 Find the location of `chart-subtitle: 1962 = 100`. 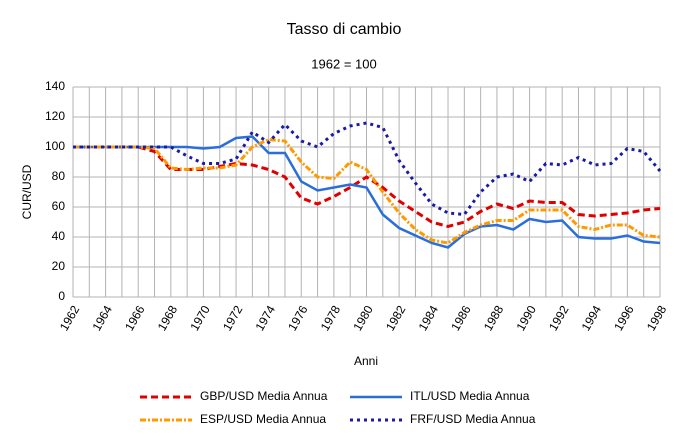

chart-subtitle: 1962 = 100 is located at coordinates (343, 63).